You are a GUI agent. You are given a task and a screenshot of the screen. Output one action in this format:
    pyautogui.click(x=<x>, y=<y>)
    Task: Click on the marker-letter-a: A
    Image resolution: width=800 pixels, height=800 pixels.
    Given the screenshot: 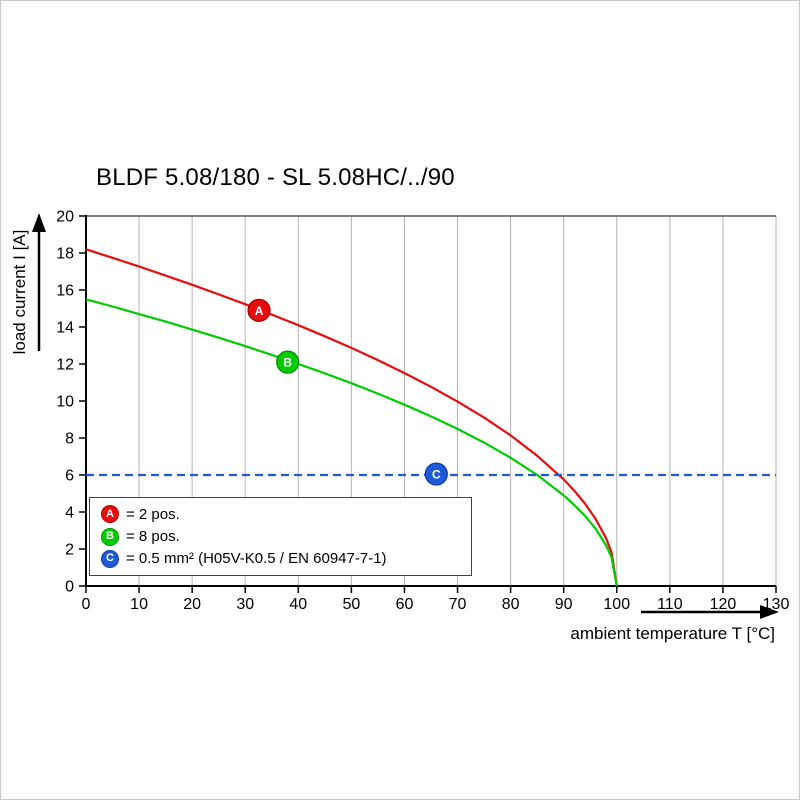 What is the action you would take?
    pyautogui.click(x=259, y=311)
    